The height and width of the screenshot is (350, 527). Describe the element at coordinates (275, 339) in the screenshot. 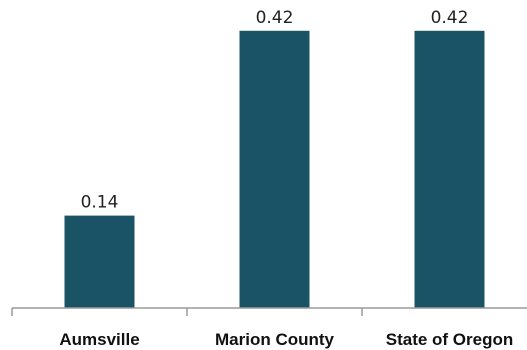

I see `category-label: Marion County` at that location.